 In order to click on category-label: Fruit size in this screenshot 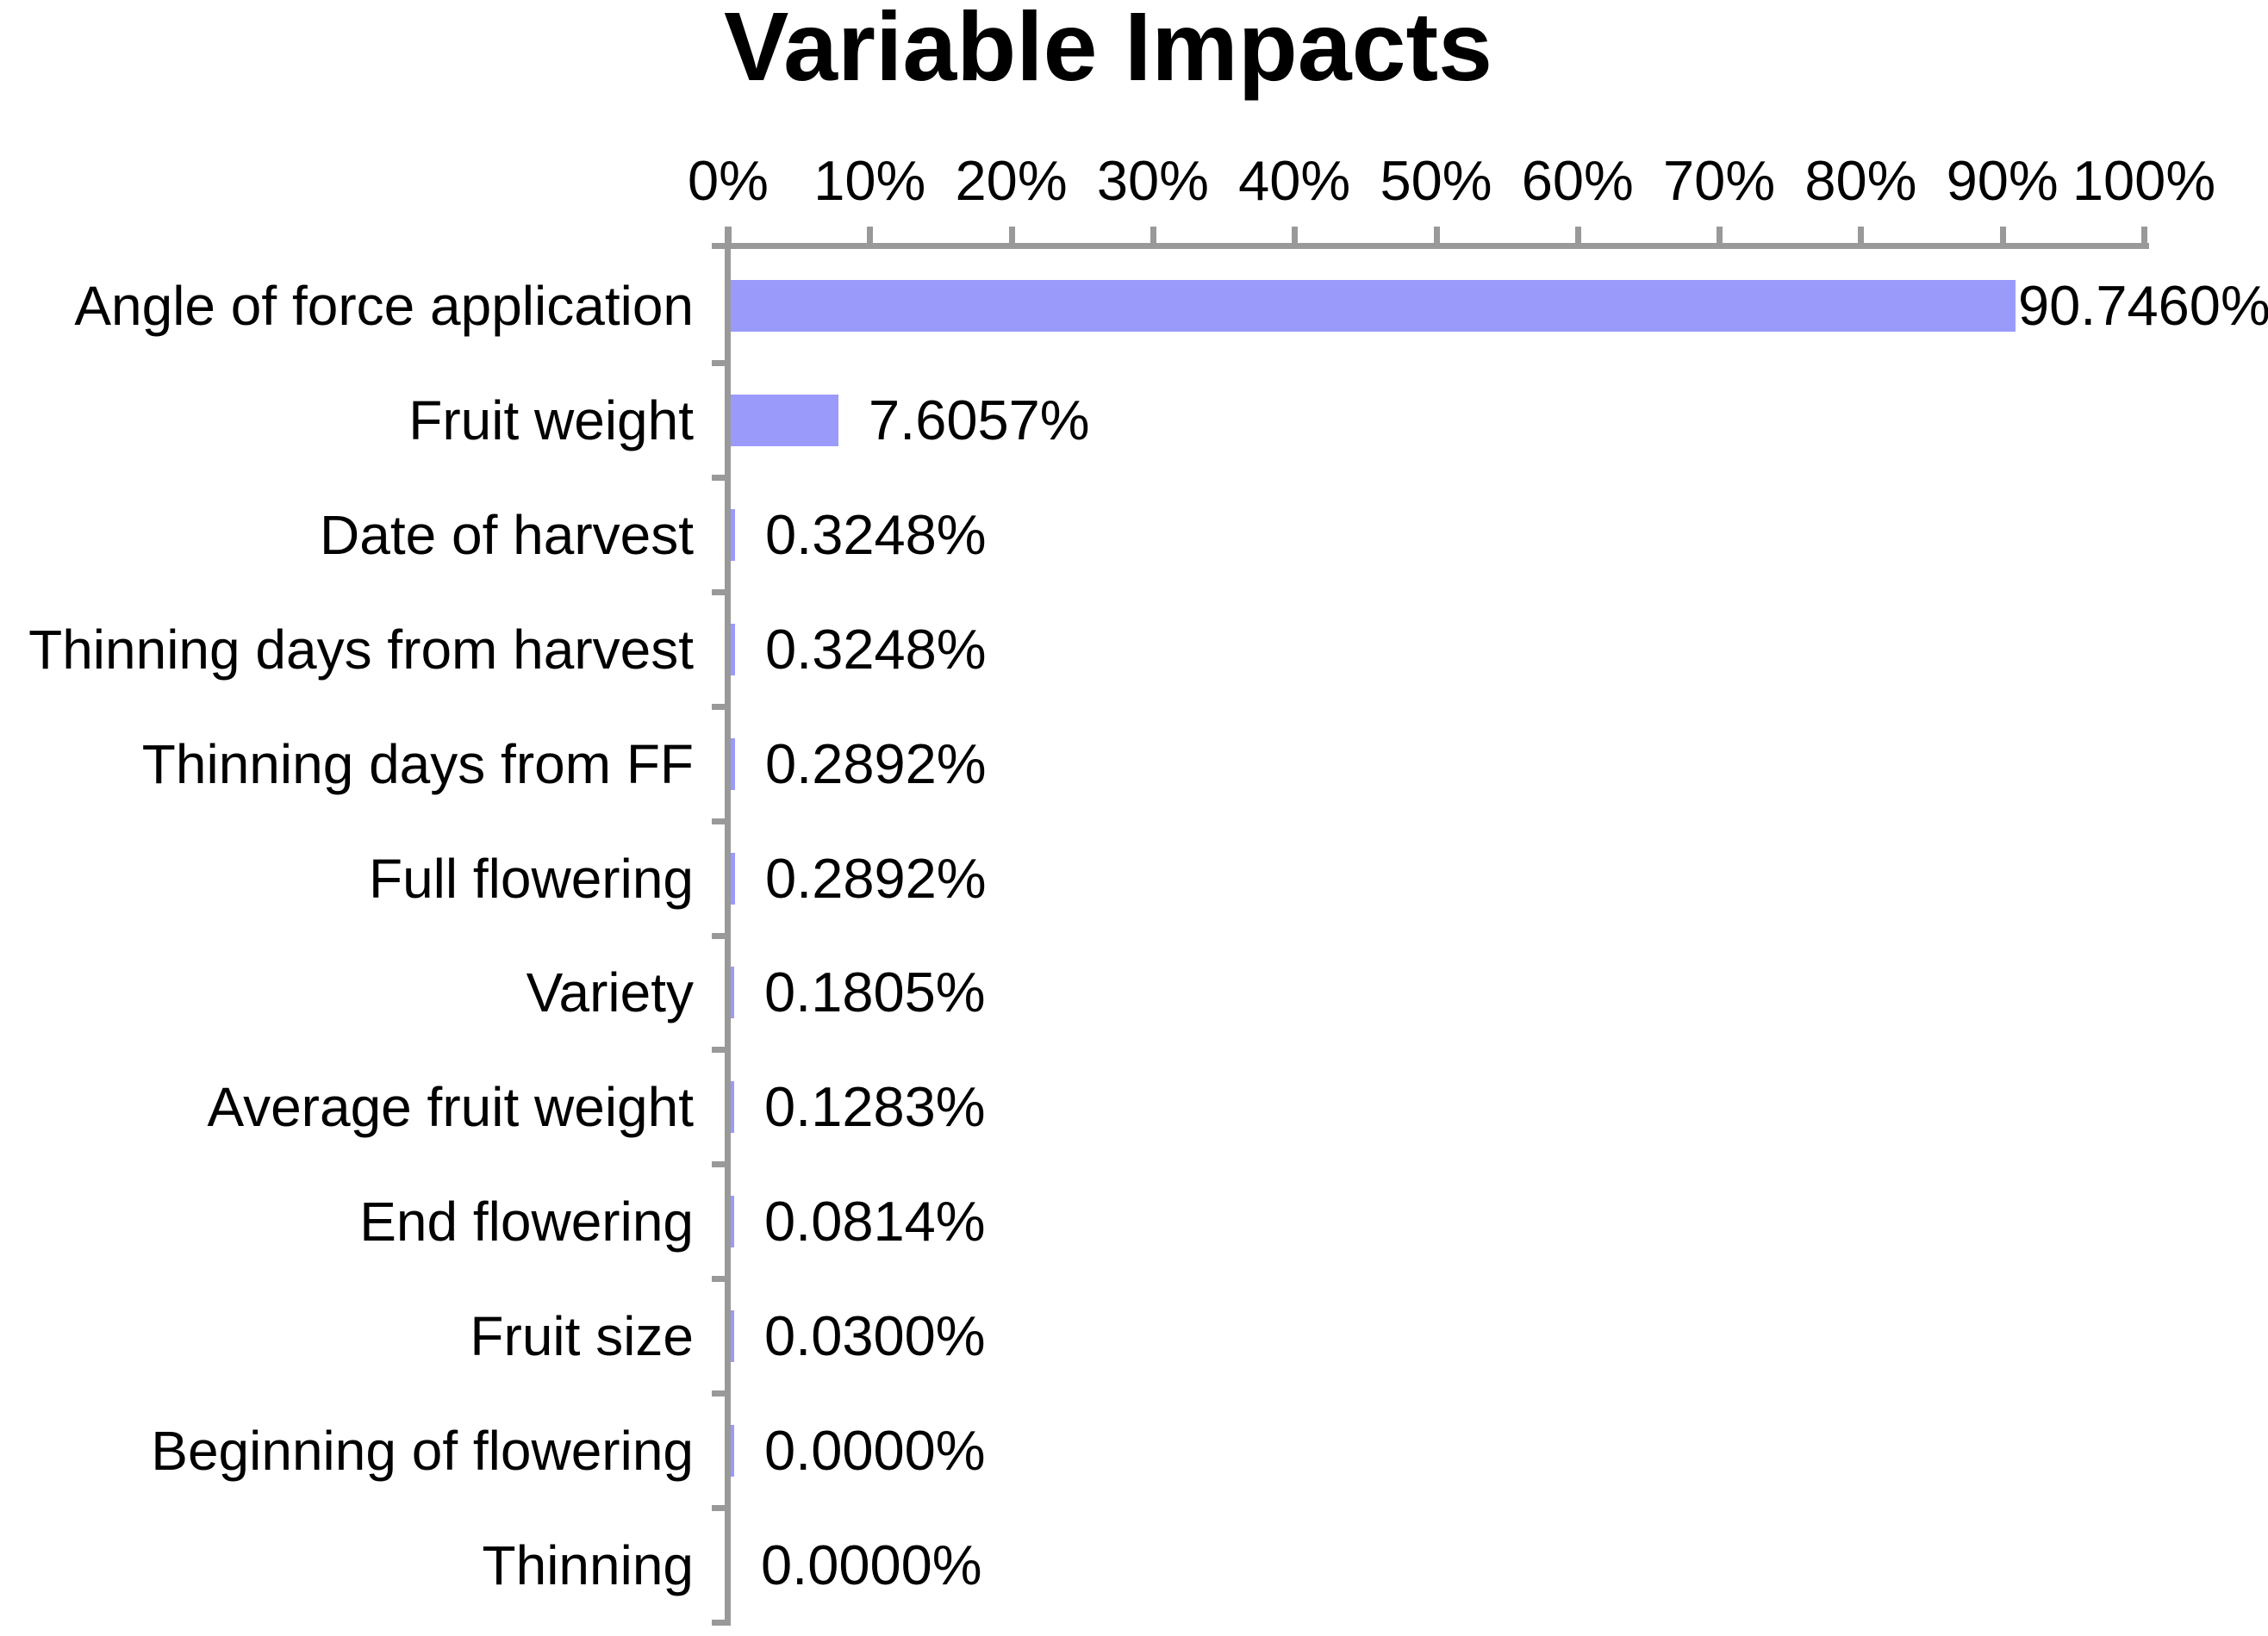, I will do `click(582, 1336)`.